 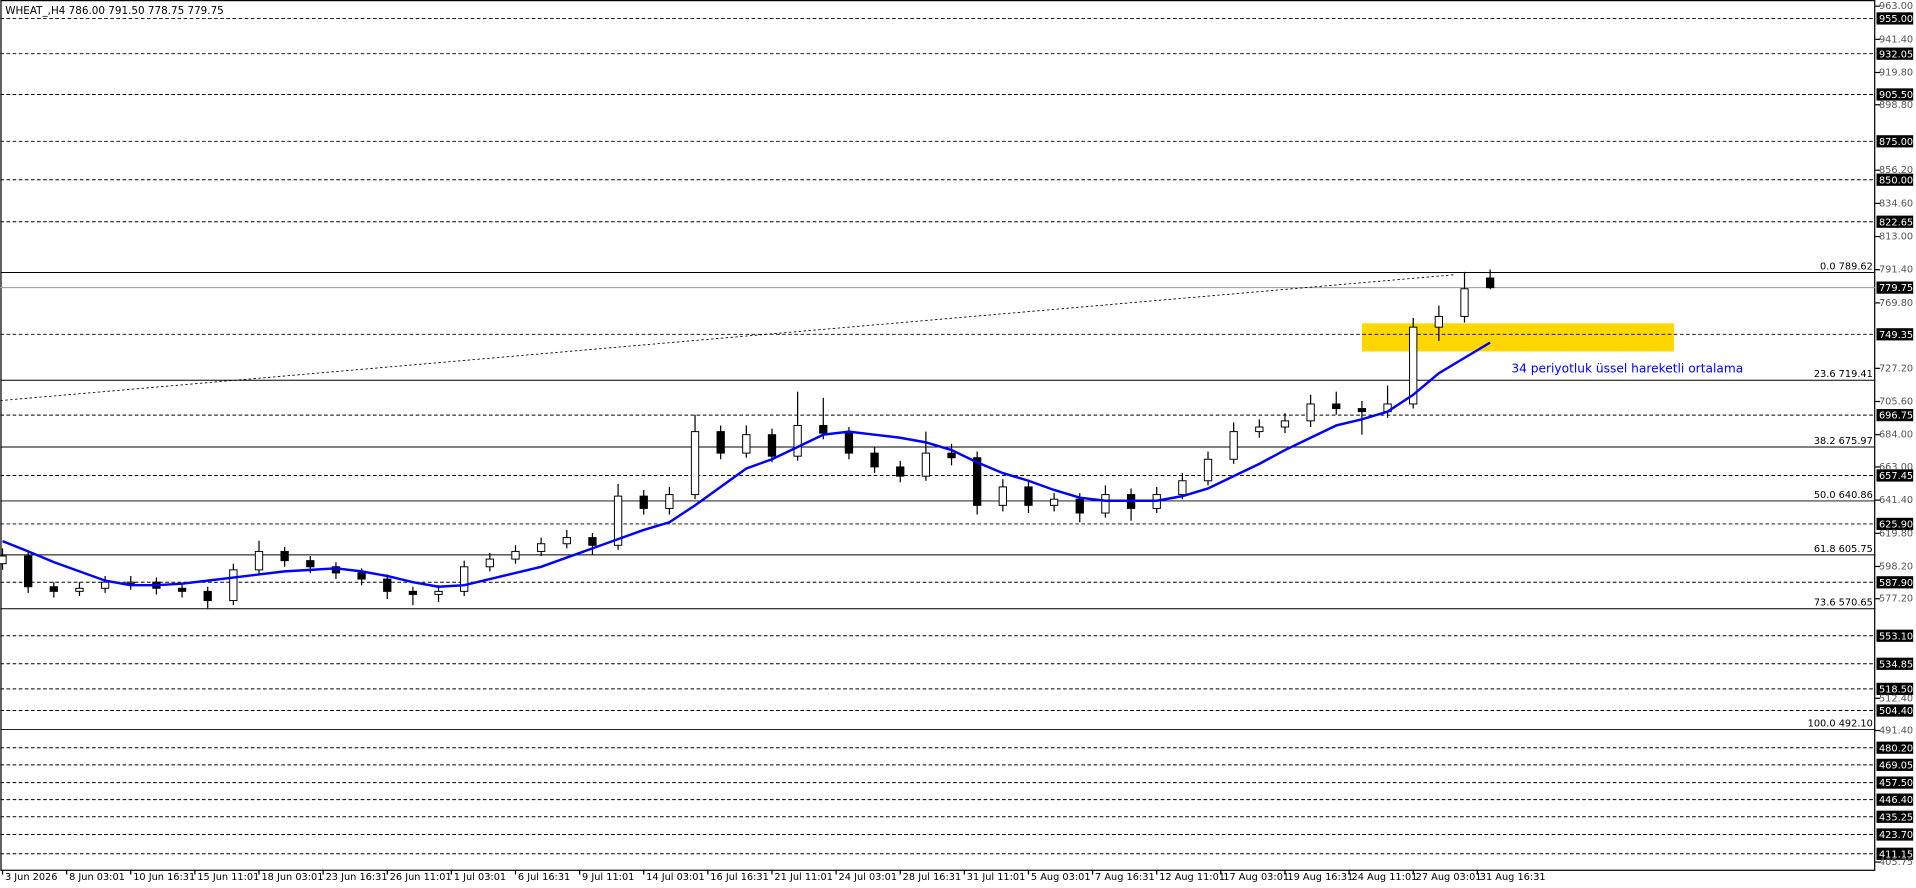 I want to click on level-label: 587.90, so click(x=1896, y=583).